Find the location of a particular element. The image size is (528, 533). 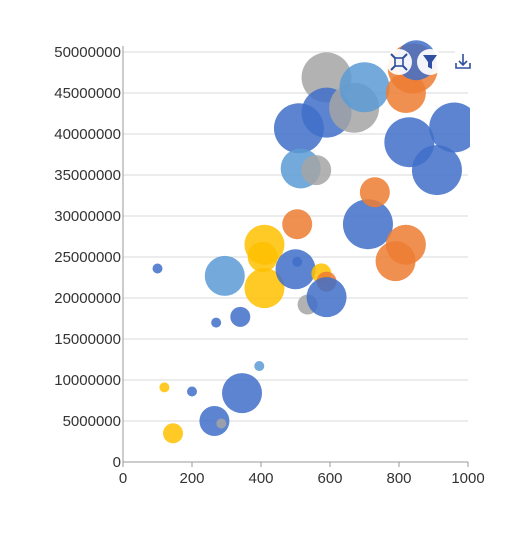

y-tick-label: 45000000 is located at coordinates (87, 93).